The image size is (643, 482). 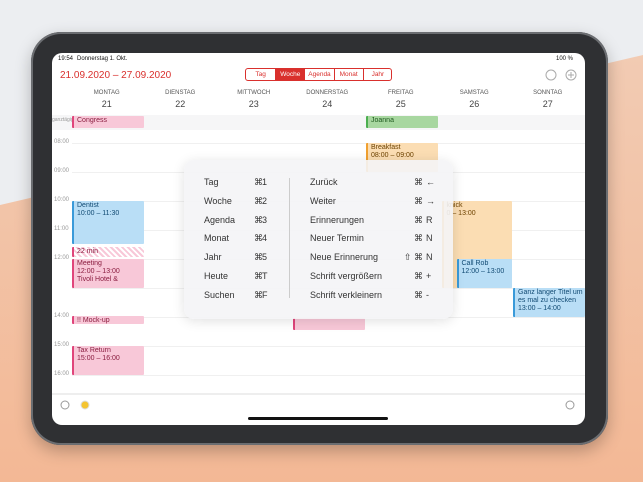 What do you see at coordinates (265, 294) in the screenshot?
I see `shortcut-key: F` at bounding box center [265, 294].